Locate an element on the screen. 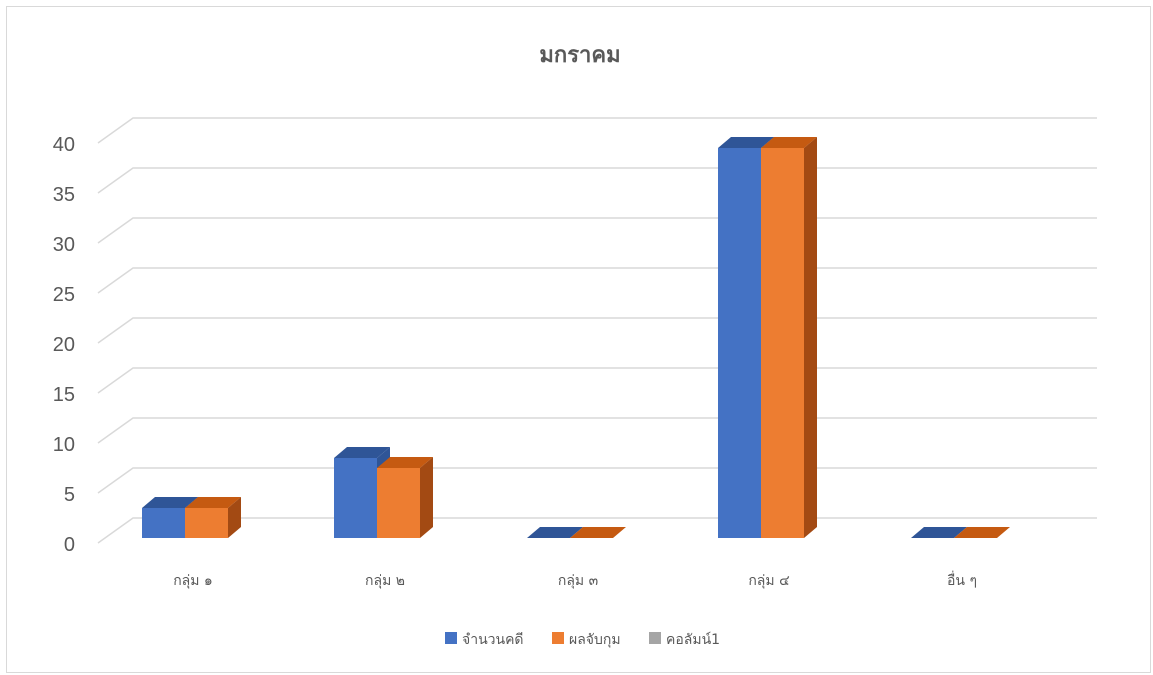 The height and width of the screenshot is (675, 1153). x-tick-label: กลุ่ม ๔ is located at coordinates (768, 581).